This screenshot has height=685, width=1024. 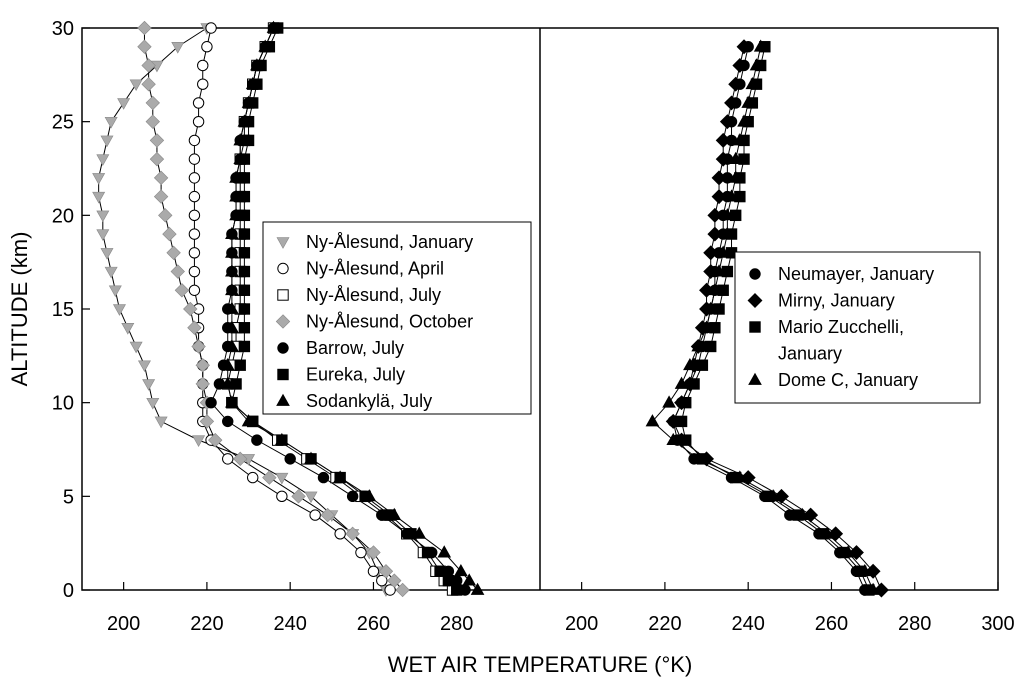 I want to click on x-tick-label: 260, so click(x=831, y=624).